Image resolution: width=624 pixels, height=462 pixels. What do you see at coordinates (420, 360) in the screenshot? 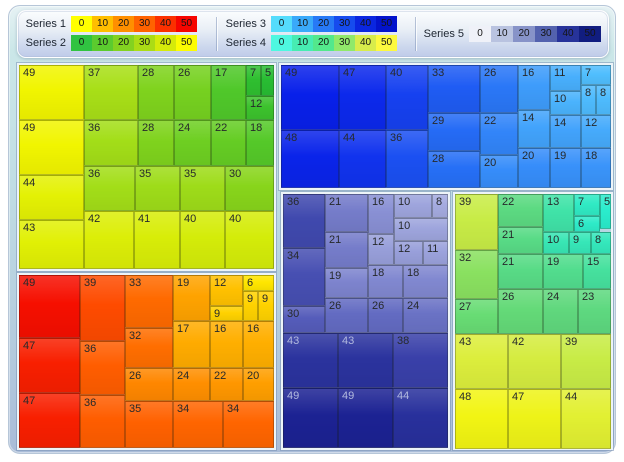
I see `treemap-cell: 38` at bounding box center [420, 360].